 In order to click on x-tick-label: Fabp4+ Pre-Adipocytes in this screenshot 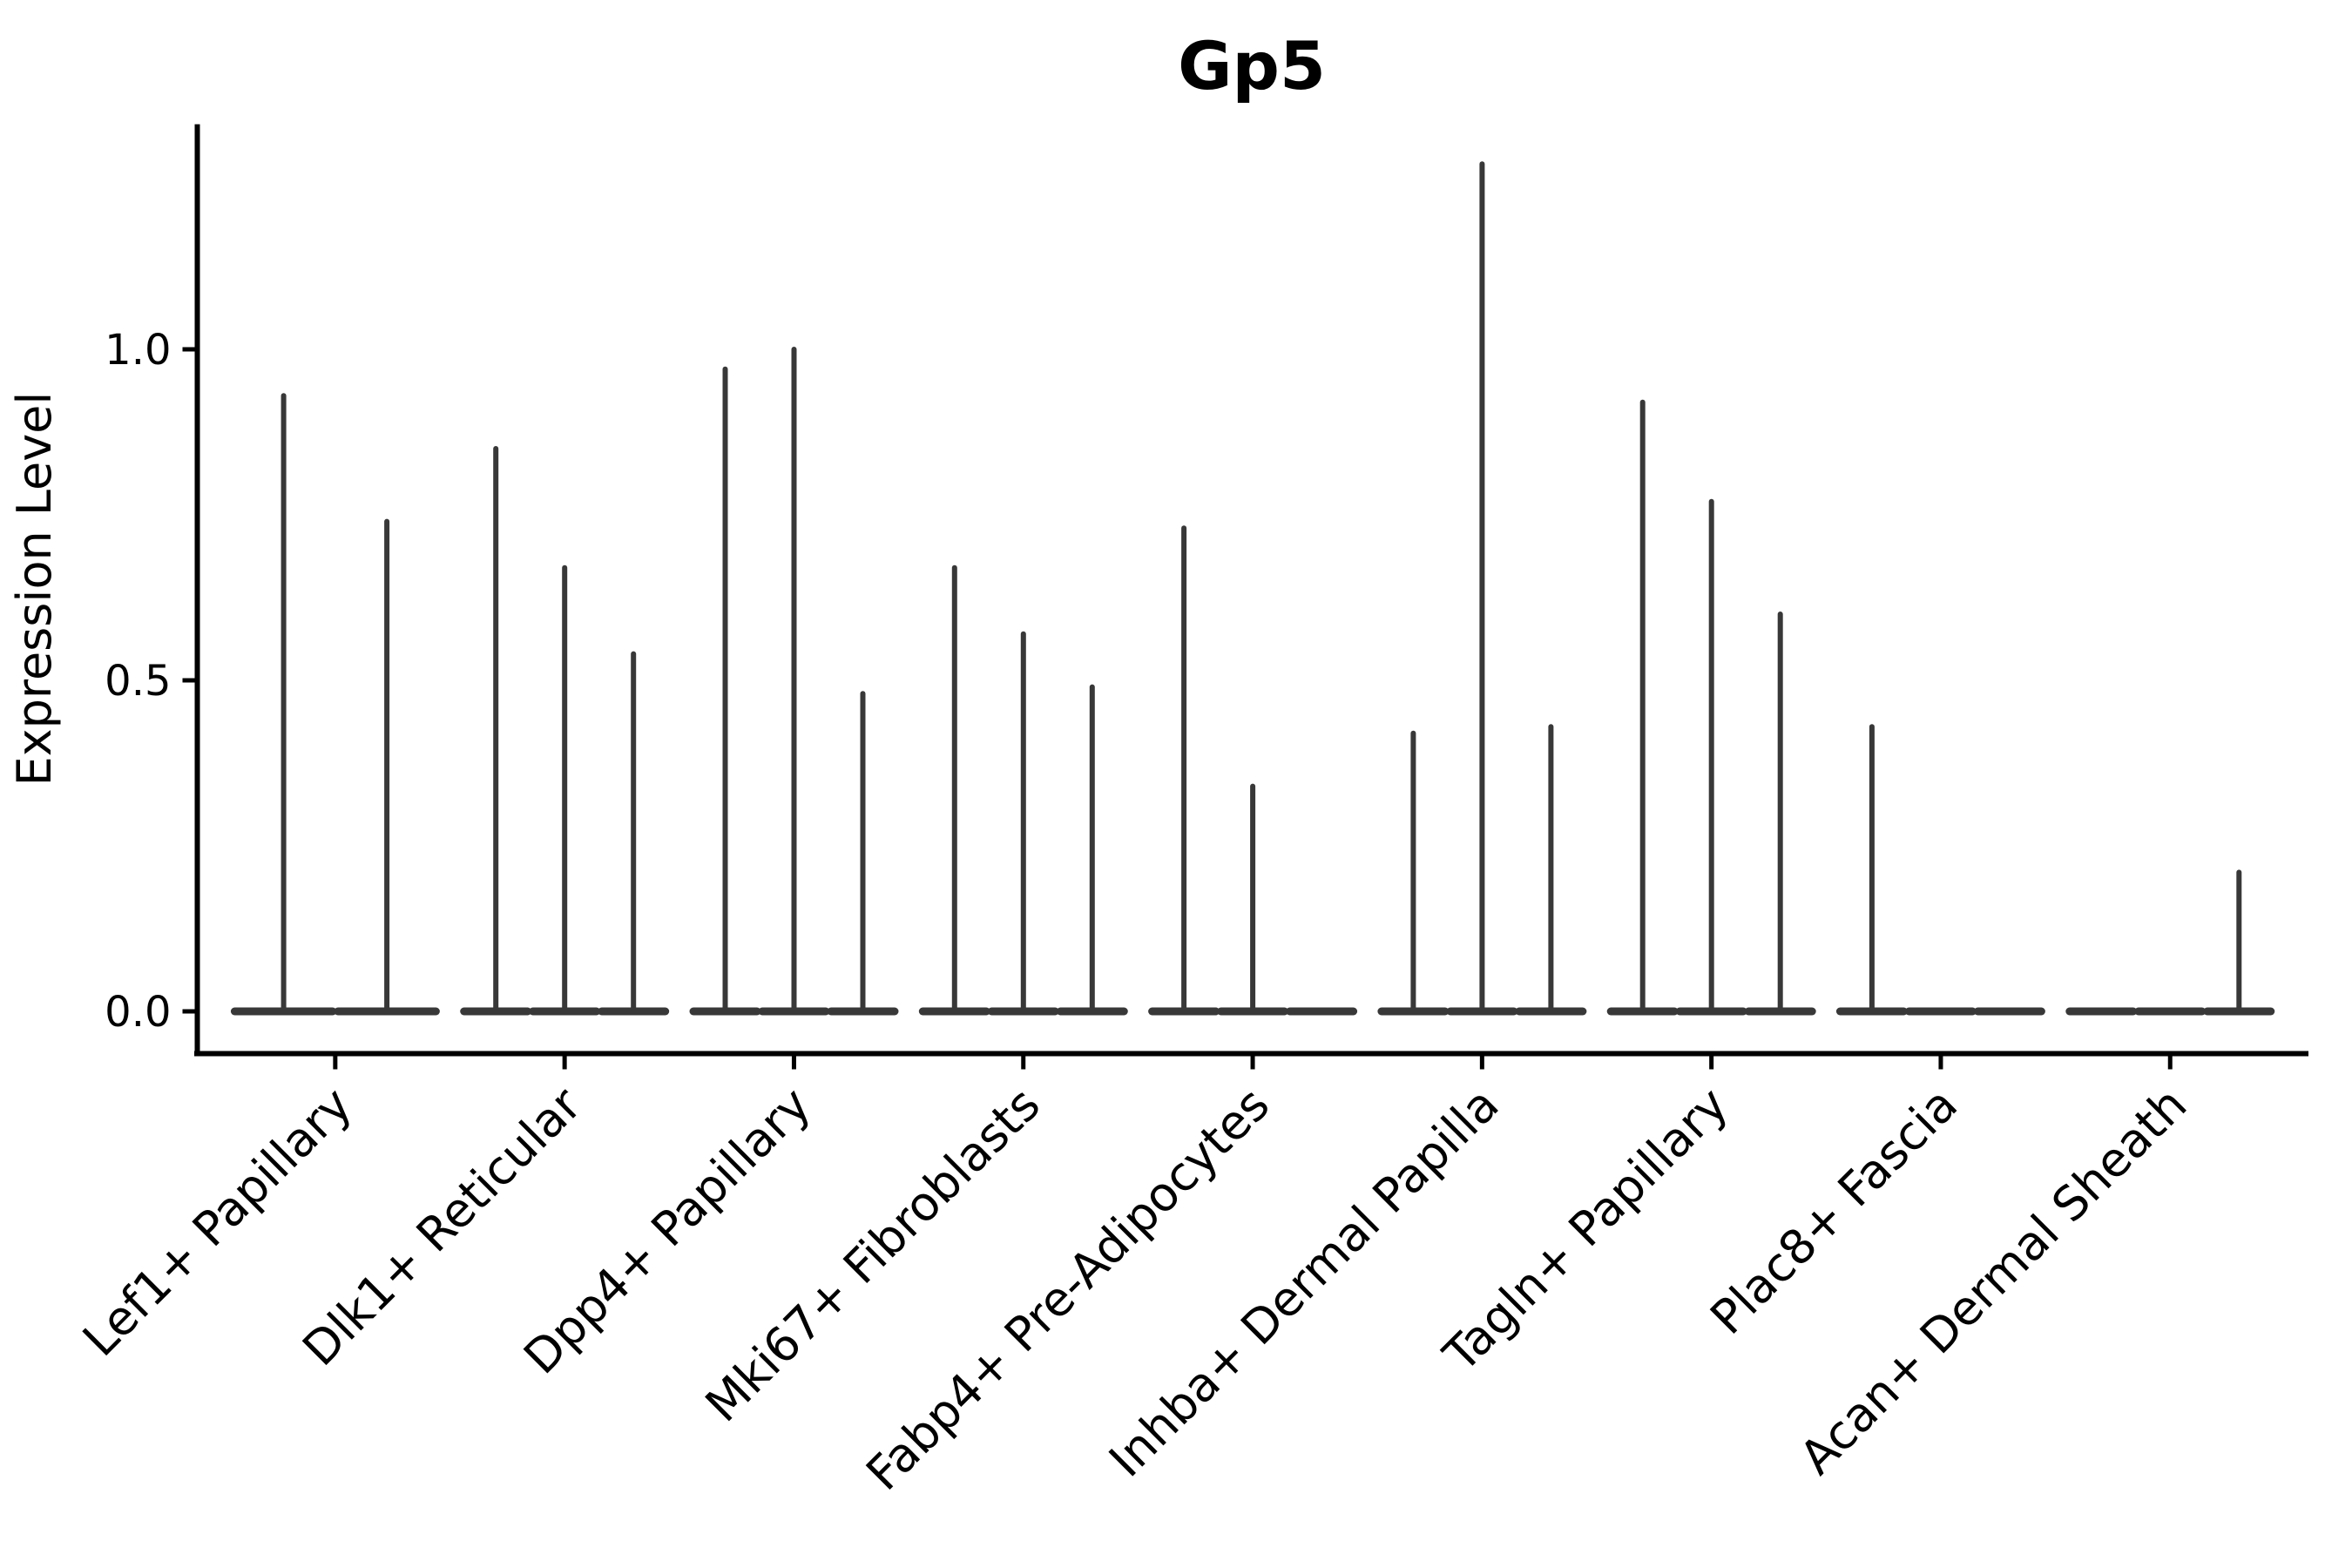, I will do `click(1067, 1289)`.